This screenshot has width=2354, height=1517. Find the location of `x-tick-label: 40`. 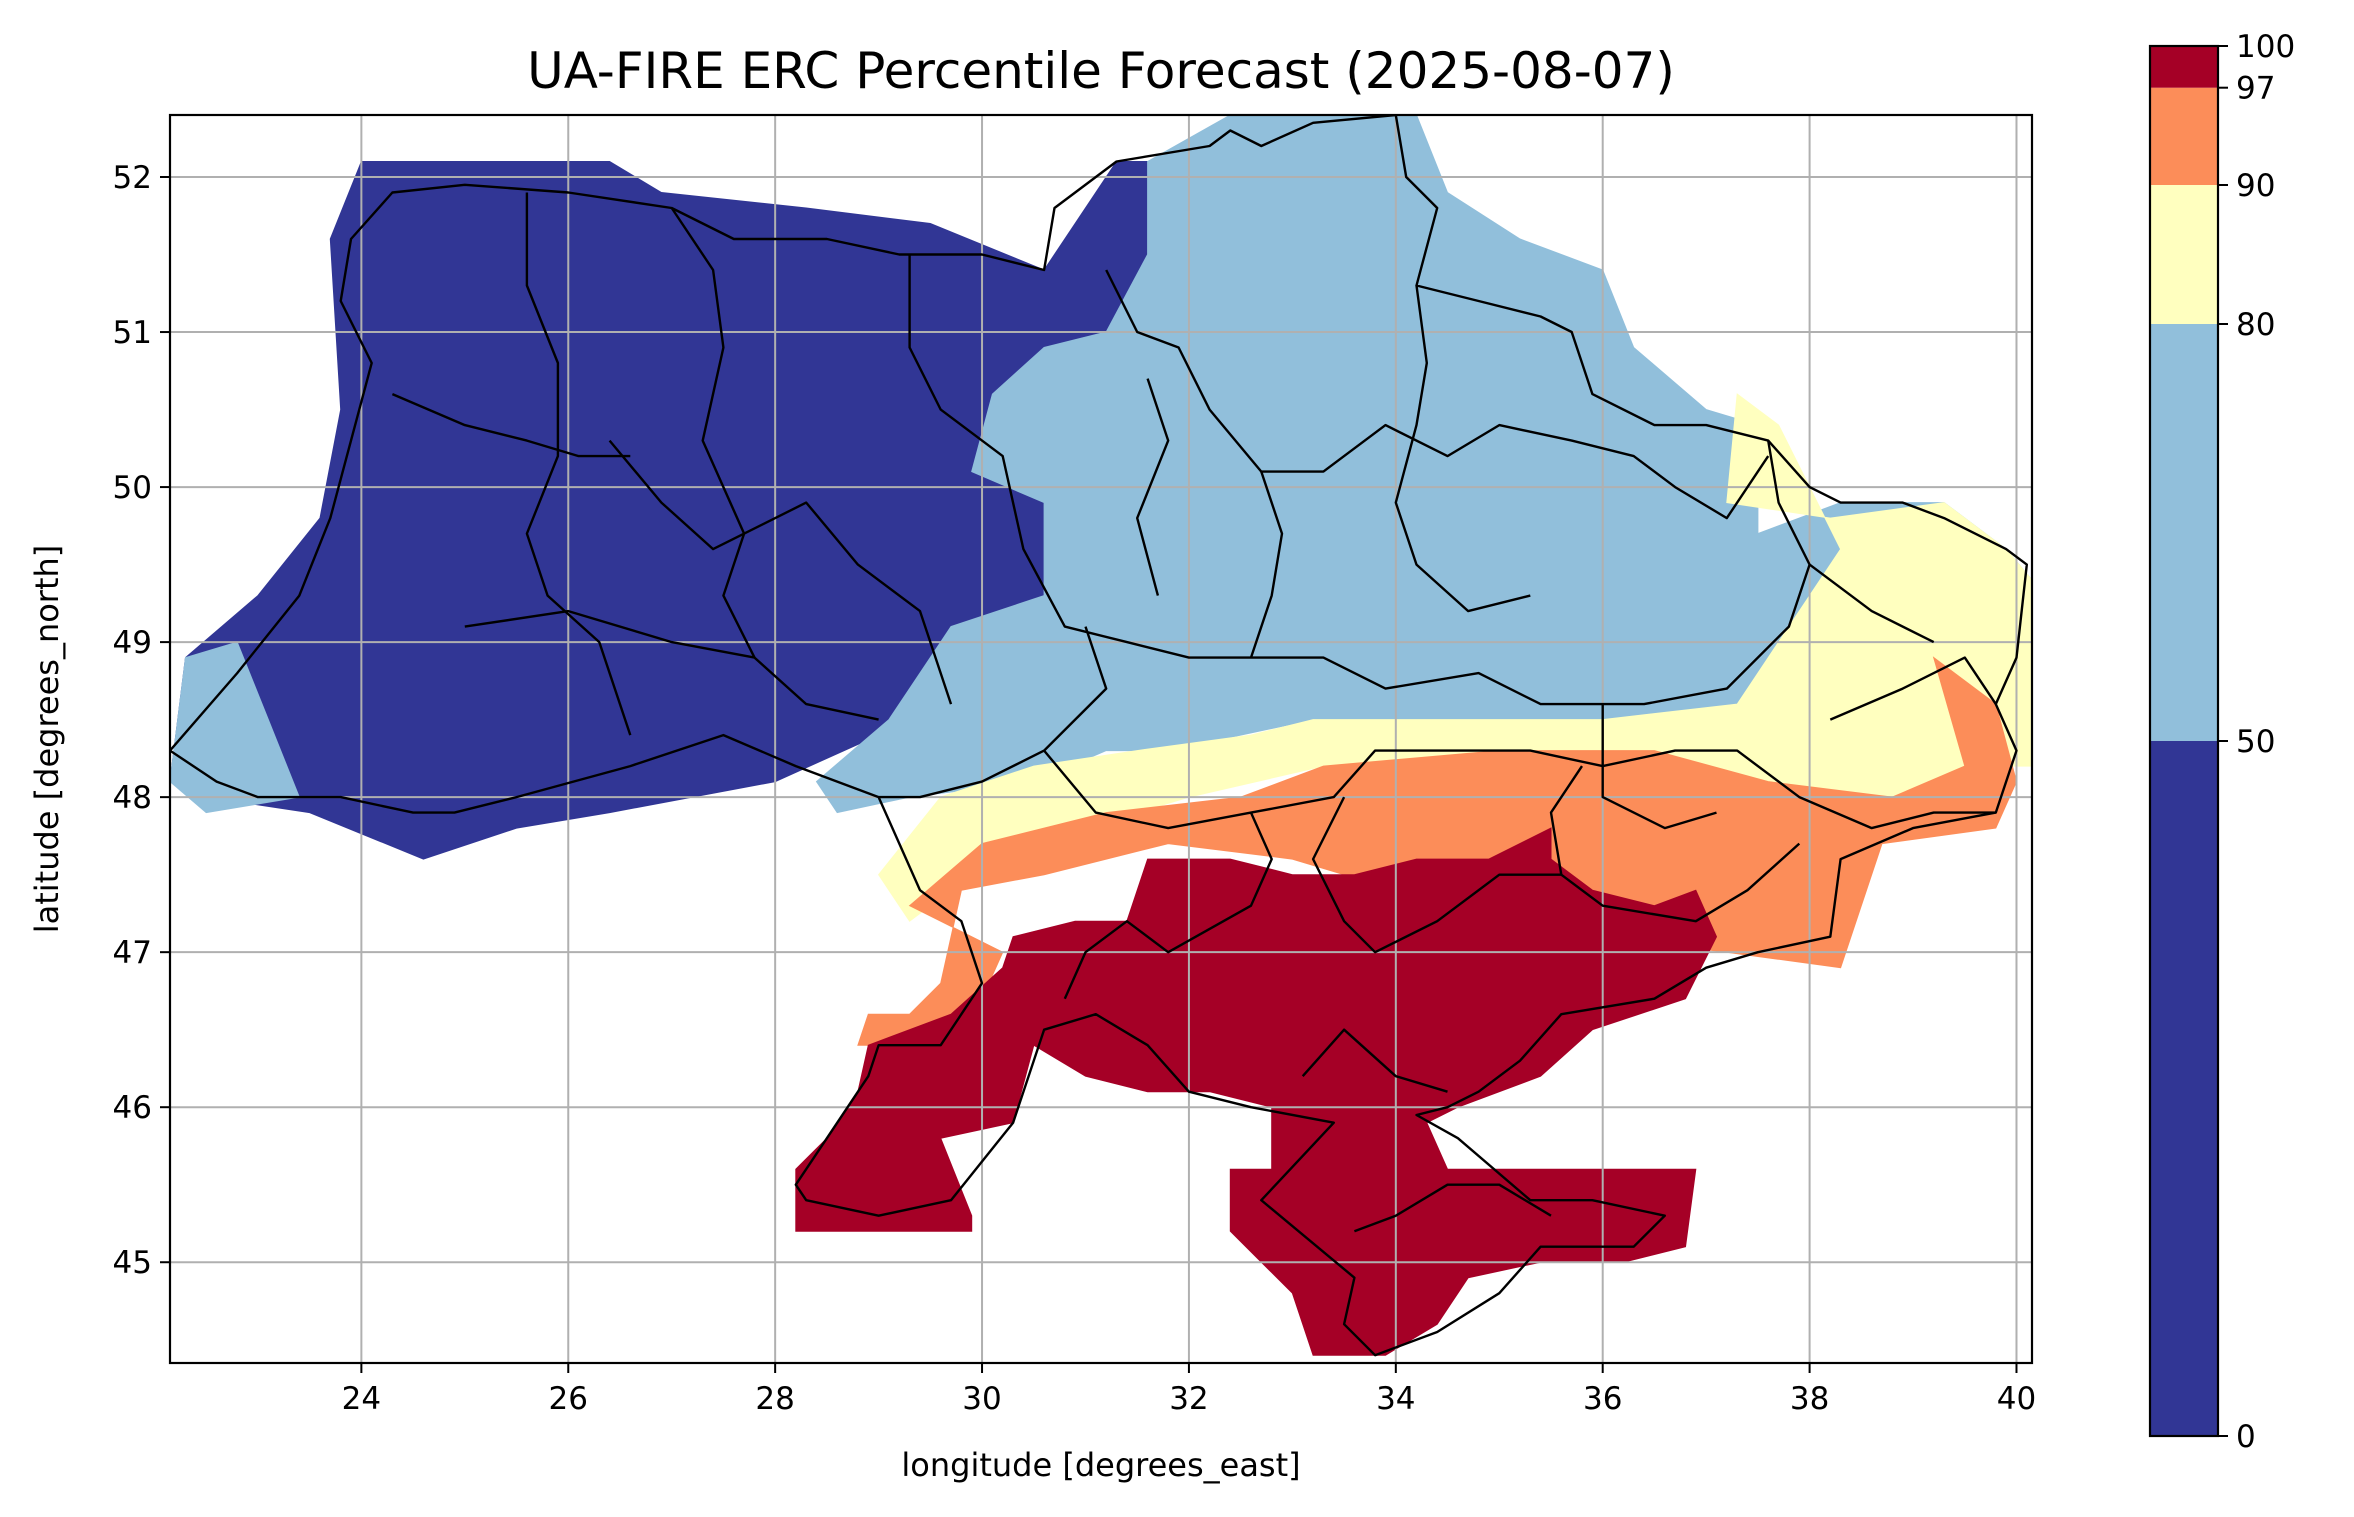

x-tick-label: 40 is located at coordinates (2016, 1399).